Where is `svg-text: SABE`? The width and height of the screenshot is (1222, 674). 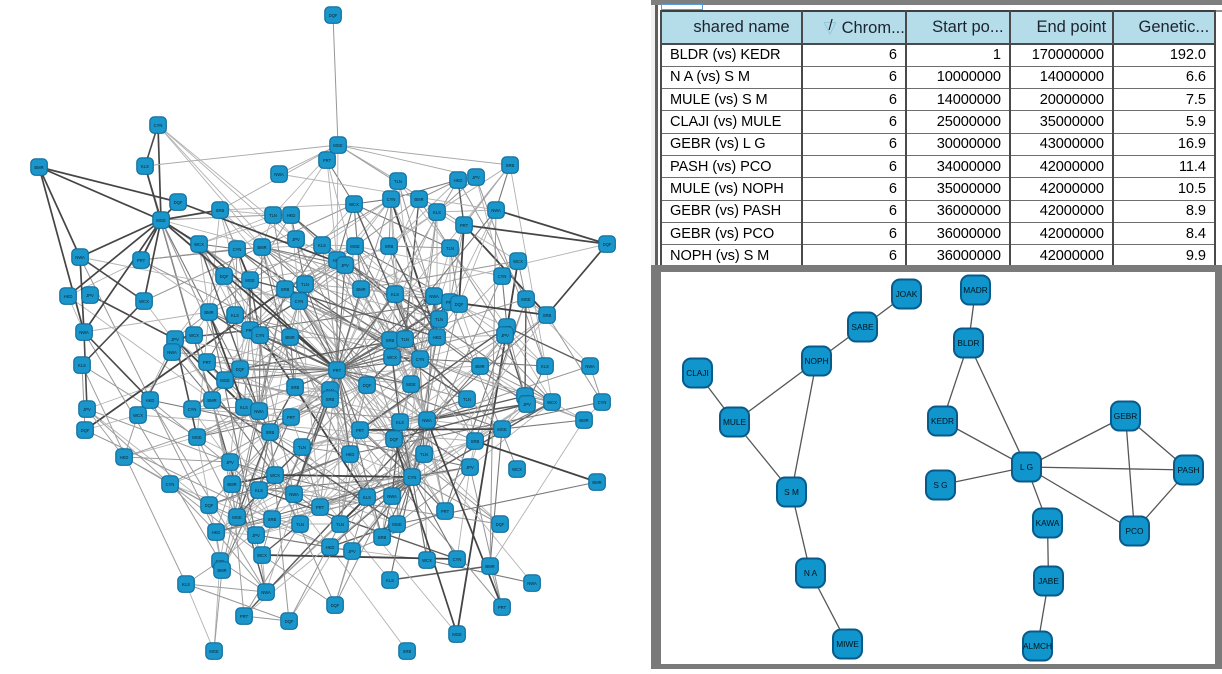 svg-text: SABE is located at coordinates (862, 327).